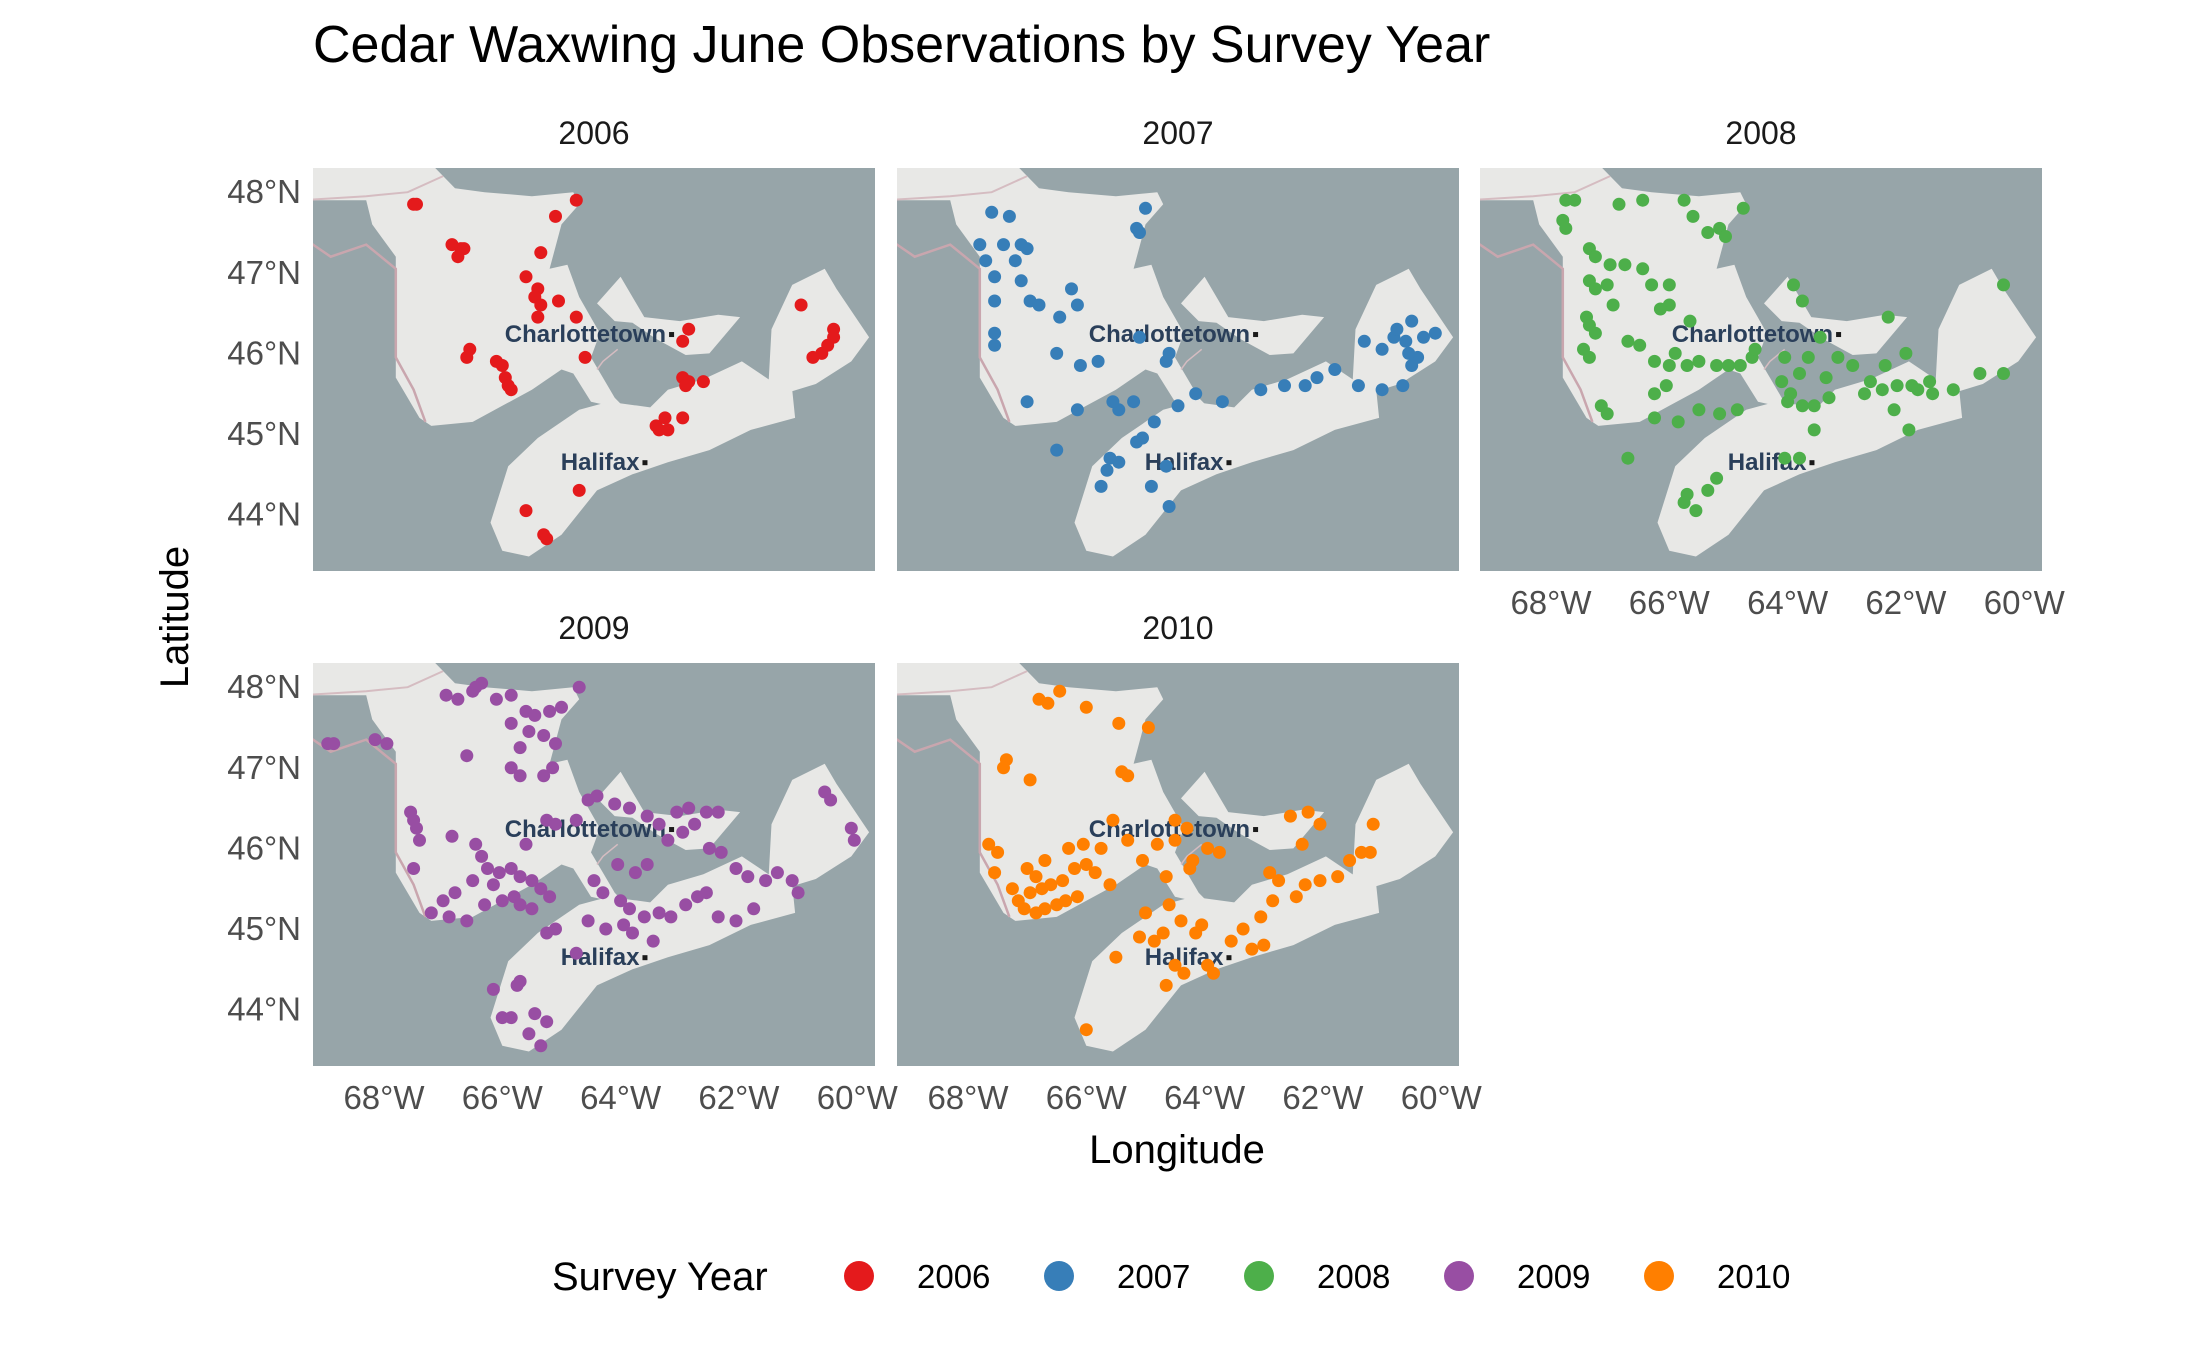  Describe the element at coordinates (1184, 462) in the screenshot. I see `city-label: Halifax` at that location.